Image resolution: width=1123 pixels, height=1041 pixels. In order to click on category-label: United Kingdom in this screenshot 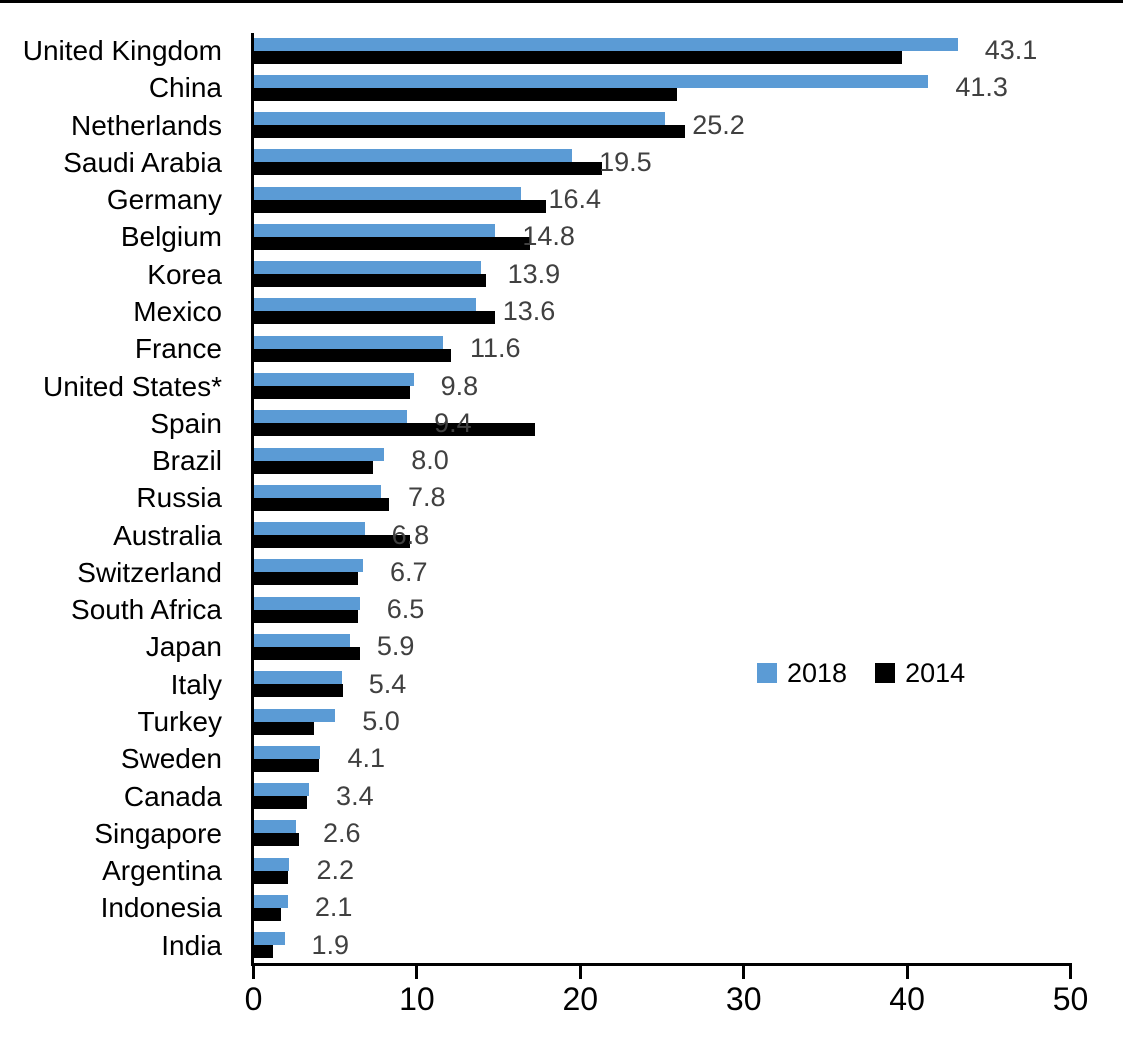, I will do `click(122, 50)`.